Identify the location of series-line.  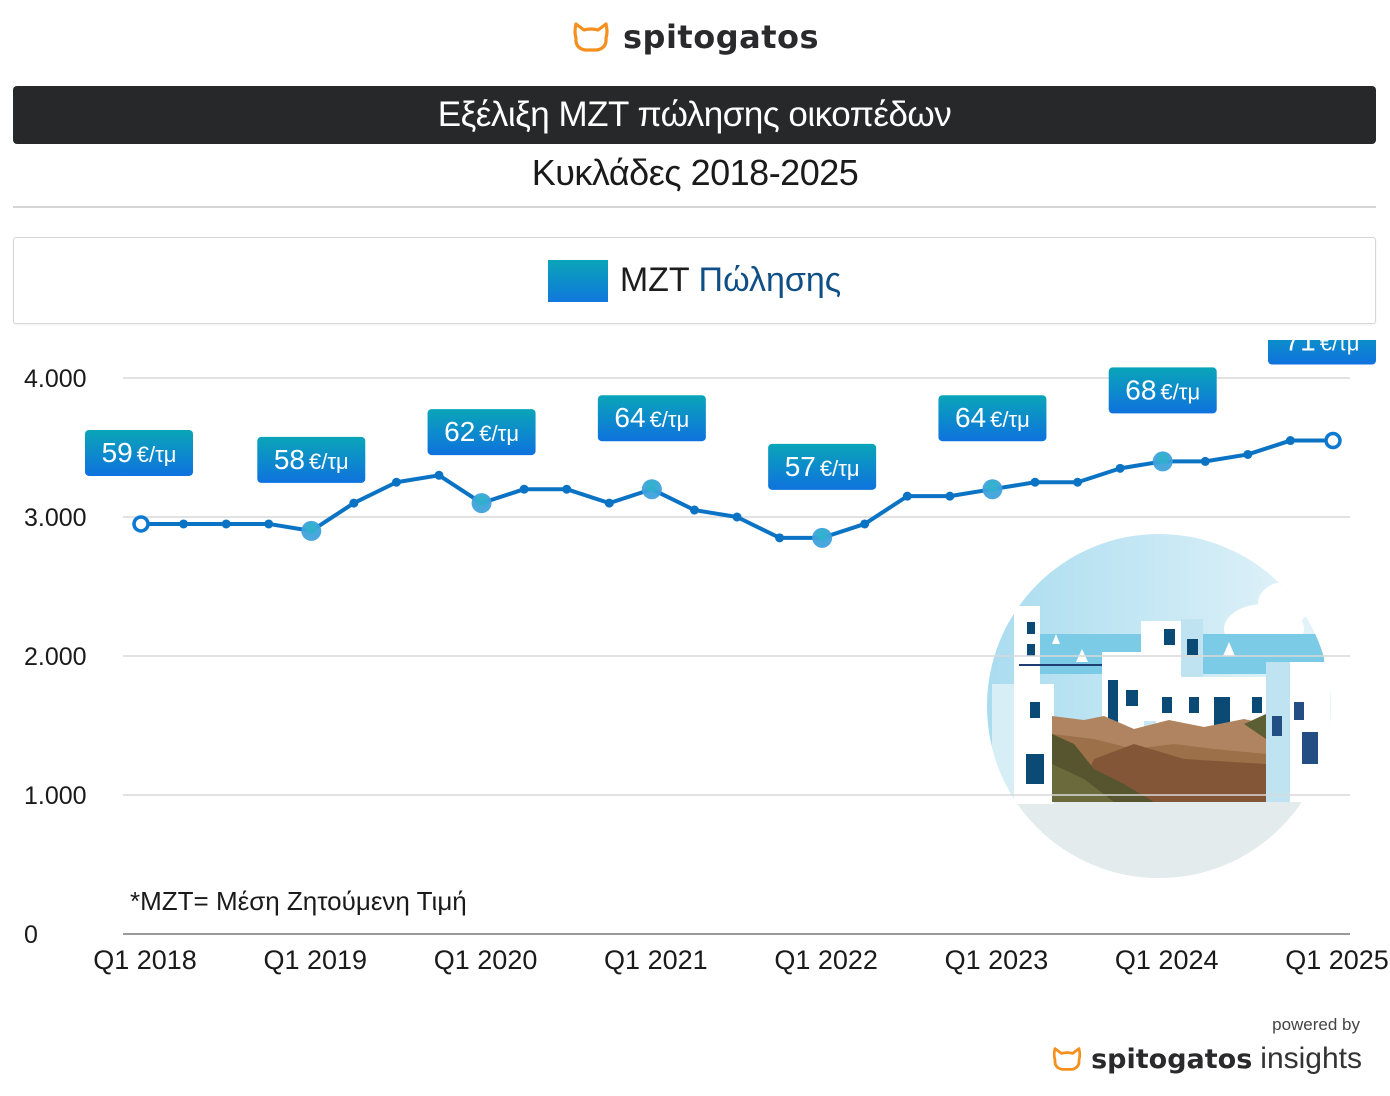
(737, 489).